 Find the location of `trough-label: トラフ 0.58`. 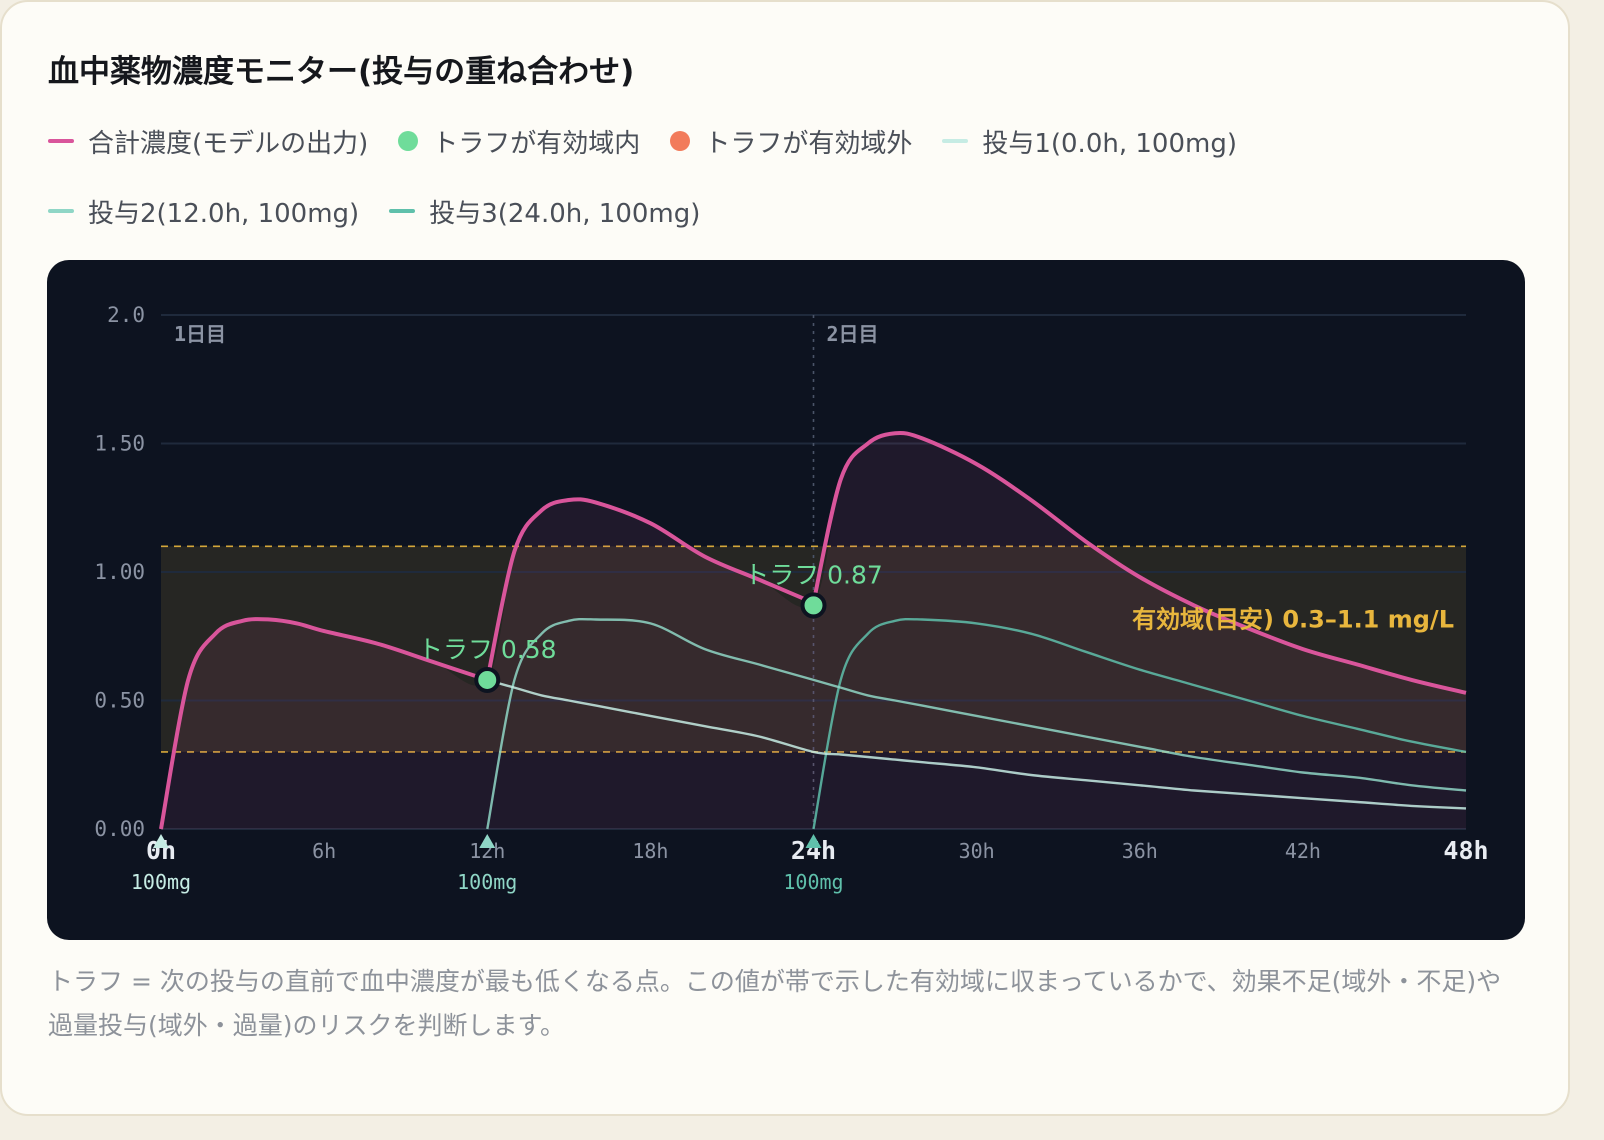

trough-label: トラフ 0.58 is located at coordinates (487, 649).